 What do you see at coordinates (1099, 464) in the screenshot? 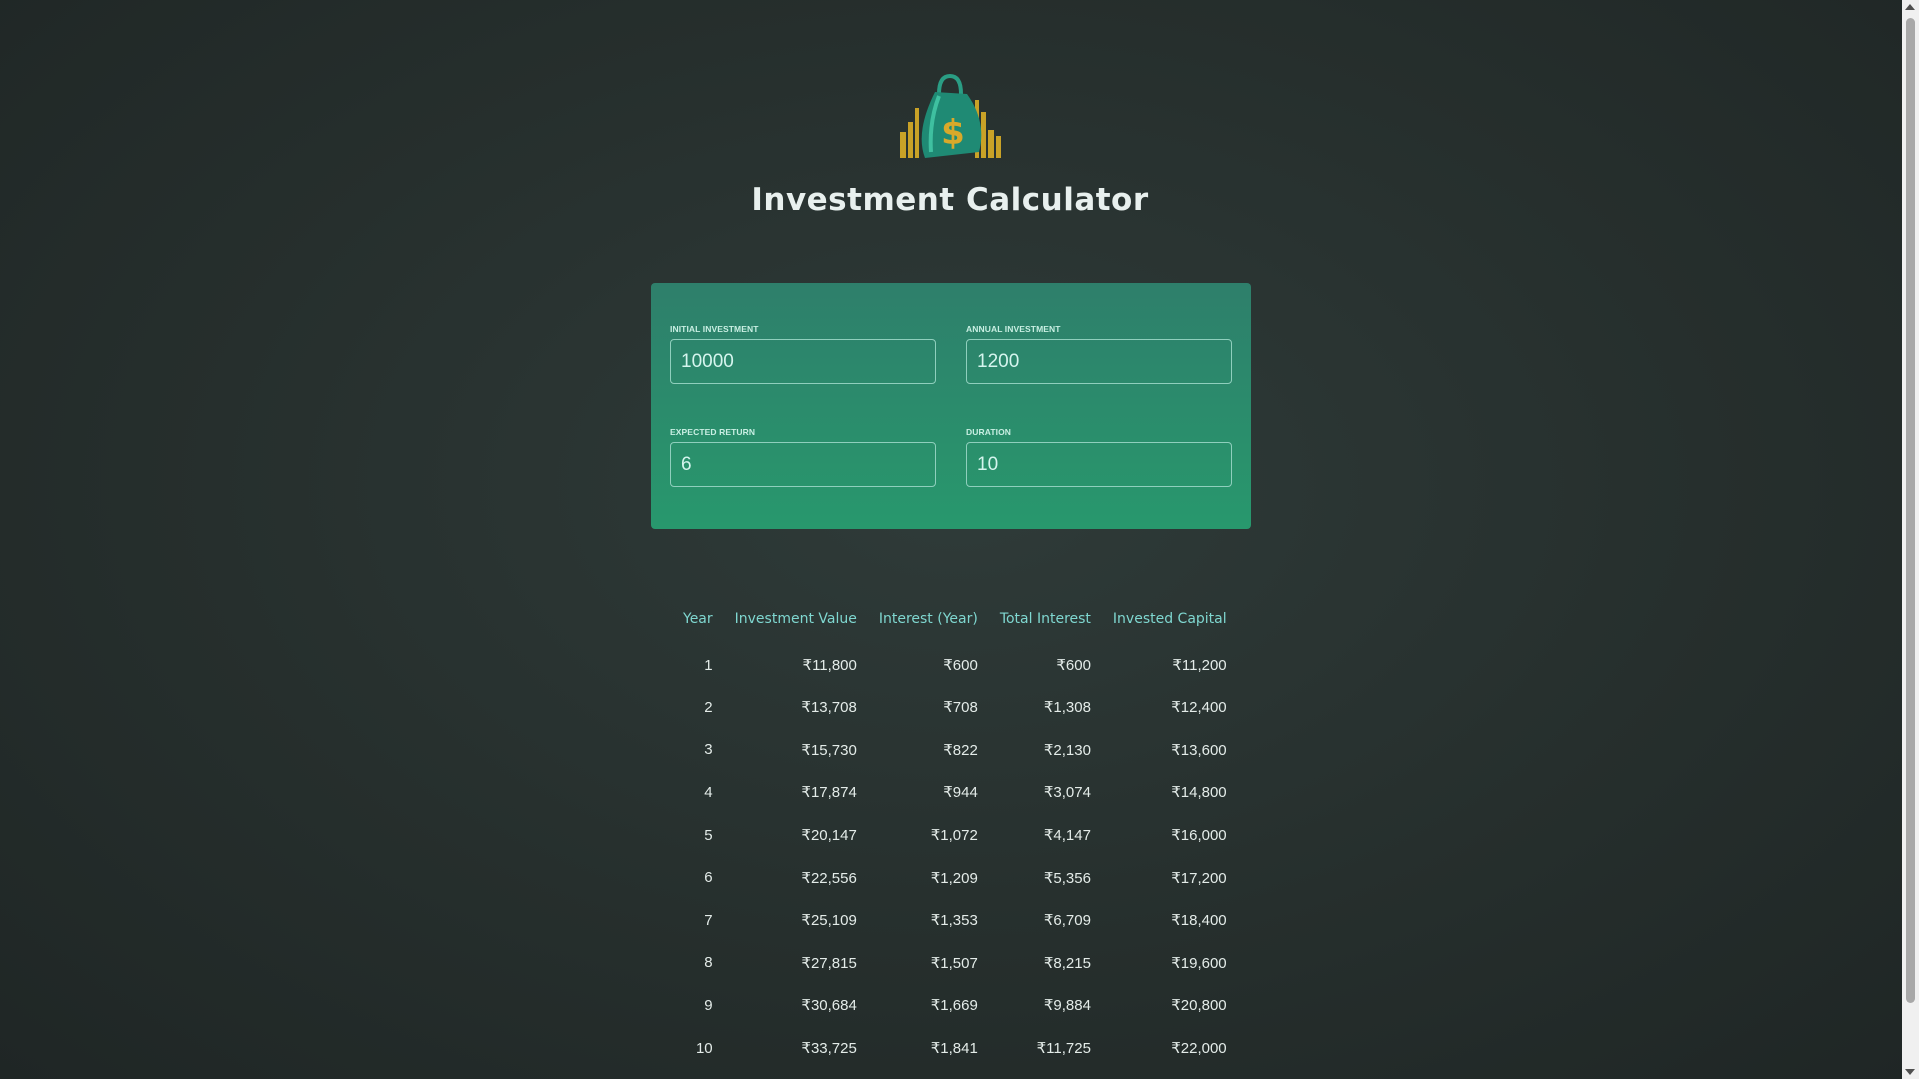
I see `duration-input` at bounding box center [1099, 464].